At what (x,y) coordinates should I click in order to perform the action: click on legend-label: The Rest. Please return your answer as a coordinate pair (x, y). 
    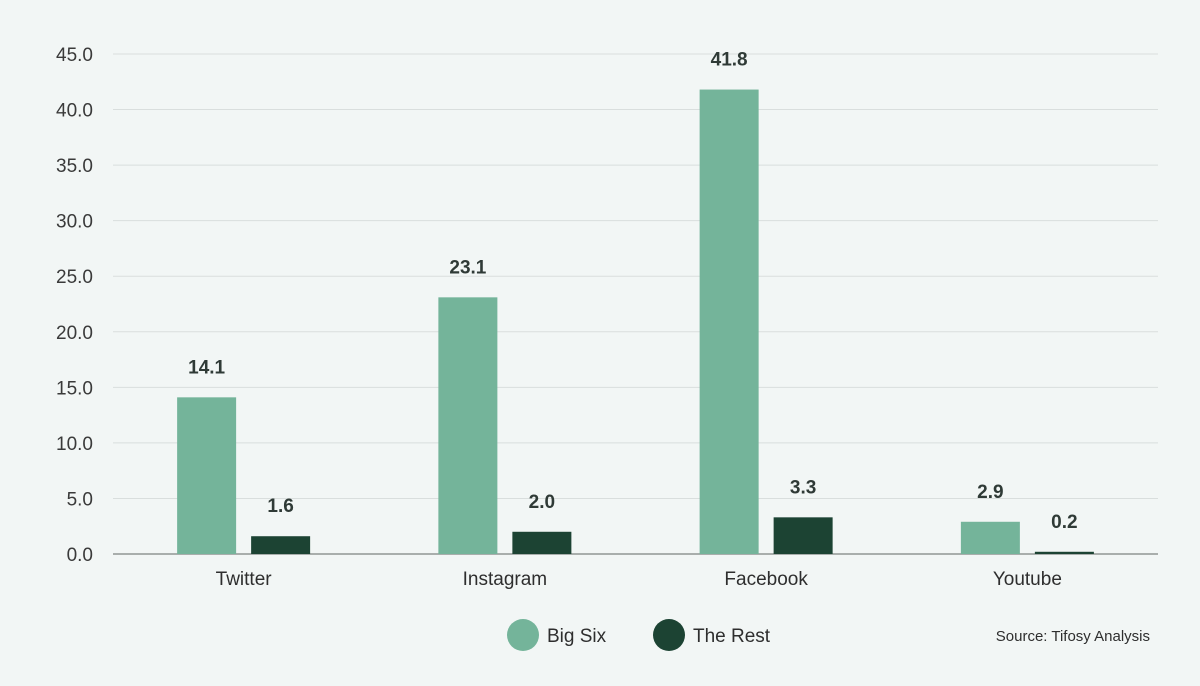
    Looking at the image, I should click on (732, 636).